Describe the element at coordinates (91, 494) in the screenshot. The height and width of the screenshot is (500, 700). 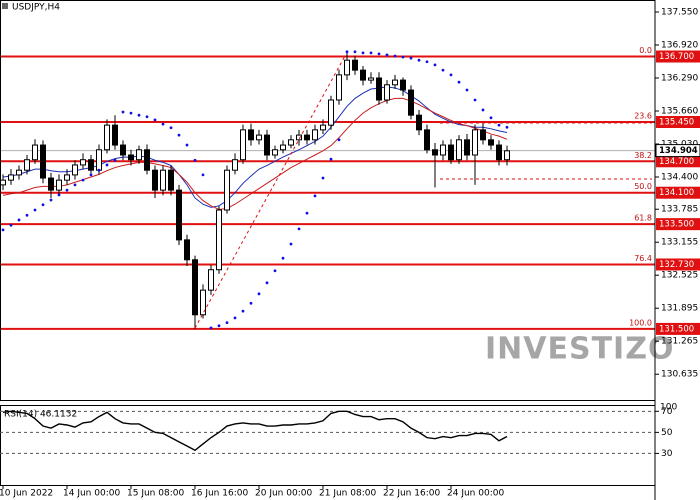
I see `x-tick-label: 14 Jun 00:00` at that location.